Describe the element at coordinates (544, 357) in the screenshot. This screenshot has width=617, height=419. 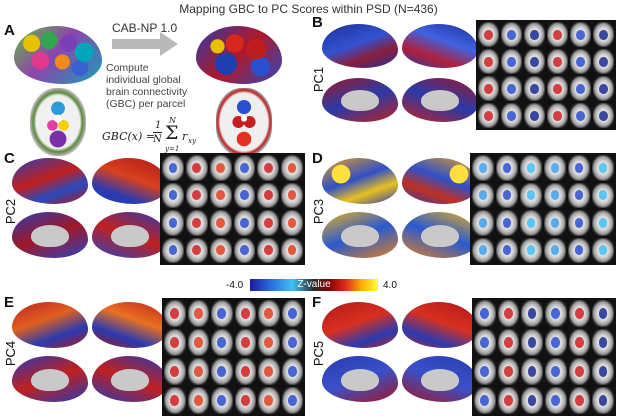
I see `pc5-axial-slices-grid` at that location.